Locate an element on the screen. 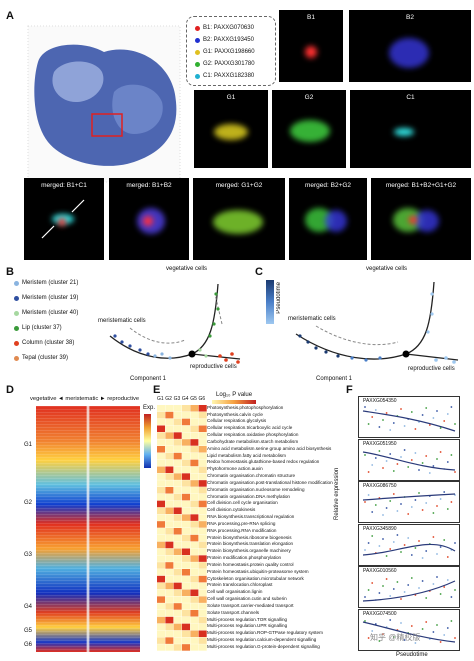  legend-label: Meristem (cluster 21) is located at coordinates (50, 283).